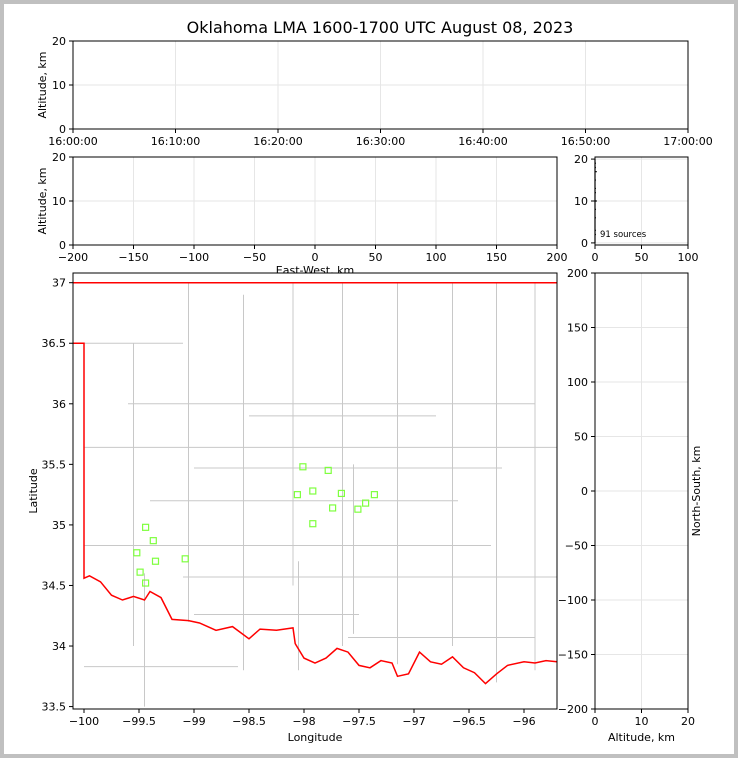 This screenshot has width=738, height=758. Describe the element at coordinates (193, 721) in the screenshot. I see `x-tick-label: −99` at that location.